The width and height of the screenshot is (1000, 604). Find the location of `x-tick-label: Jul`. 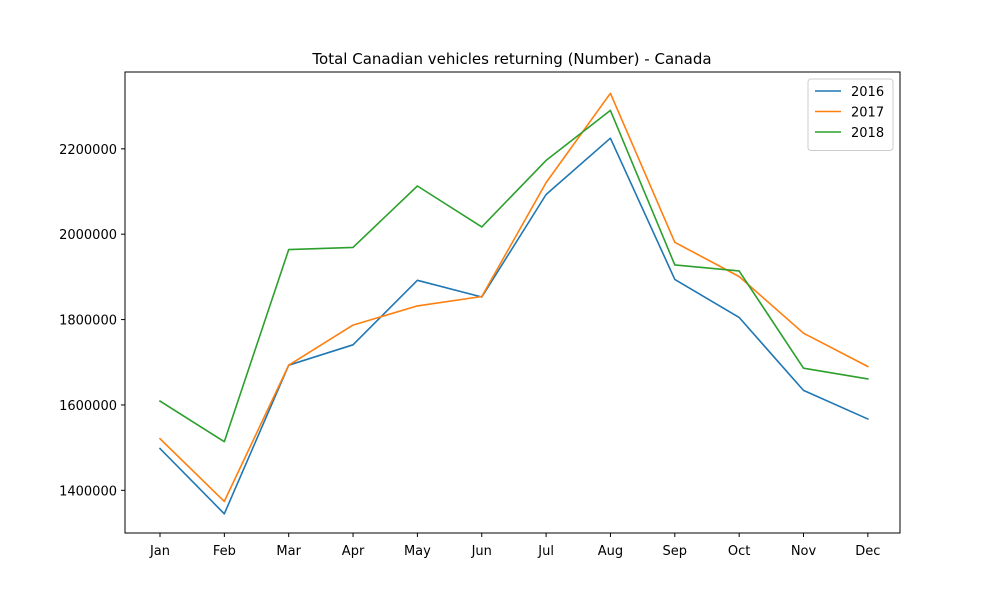

x-tick-label: Jul is located at coordinates (545, 551).